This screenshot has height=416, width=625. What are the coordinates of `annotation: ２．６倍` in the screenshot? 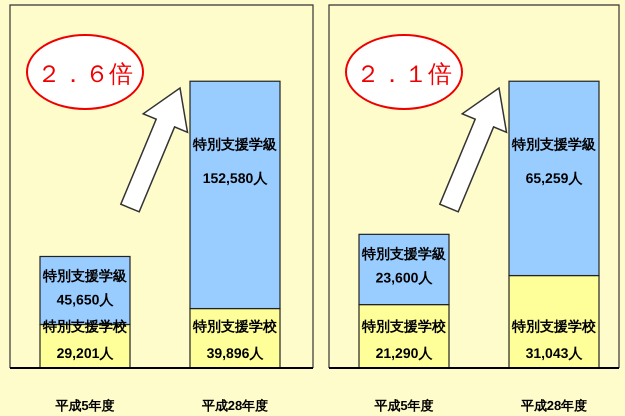 It's located at (85, 74).